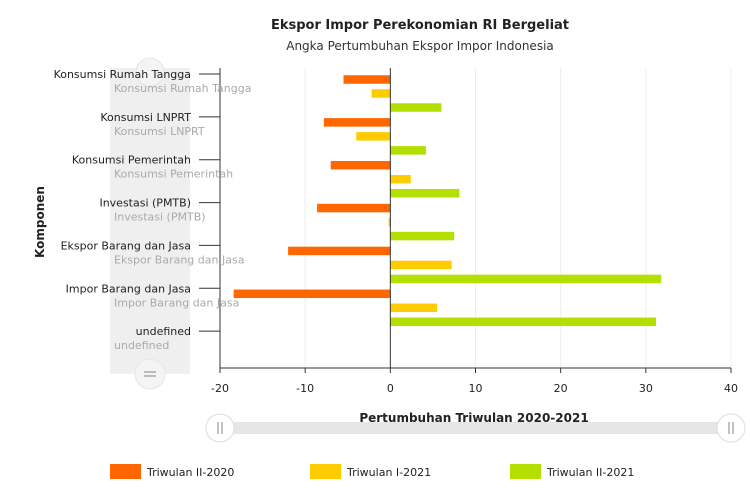 Image resolution: width=750 pixels, height=500 pixels. What do you see at coordinates (126, 245) in the screenshot?
I see `category-label: Ekspor Barang dan Jasa` at bounding box center [126, 245].